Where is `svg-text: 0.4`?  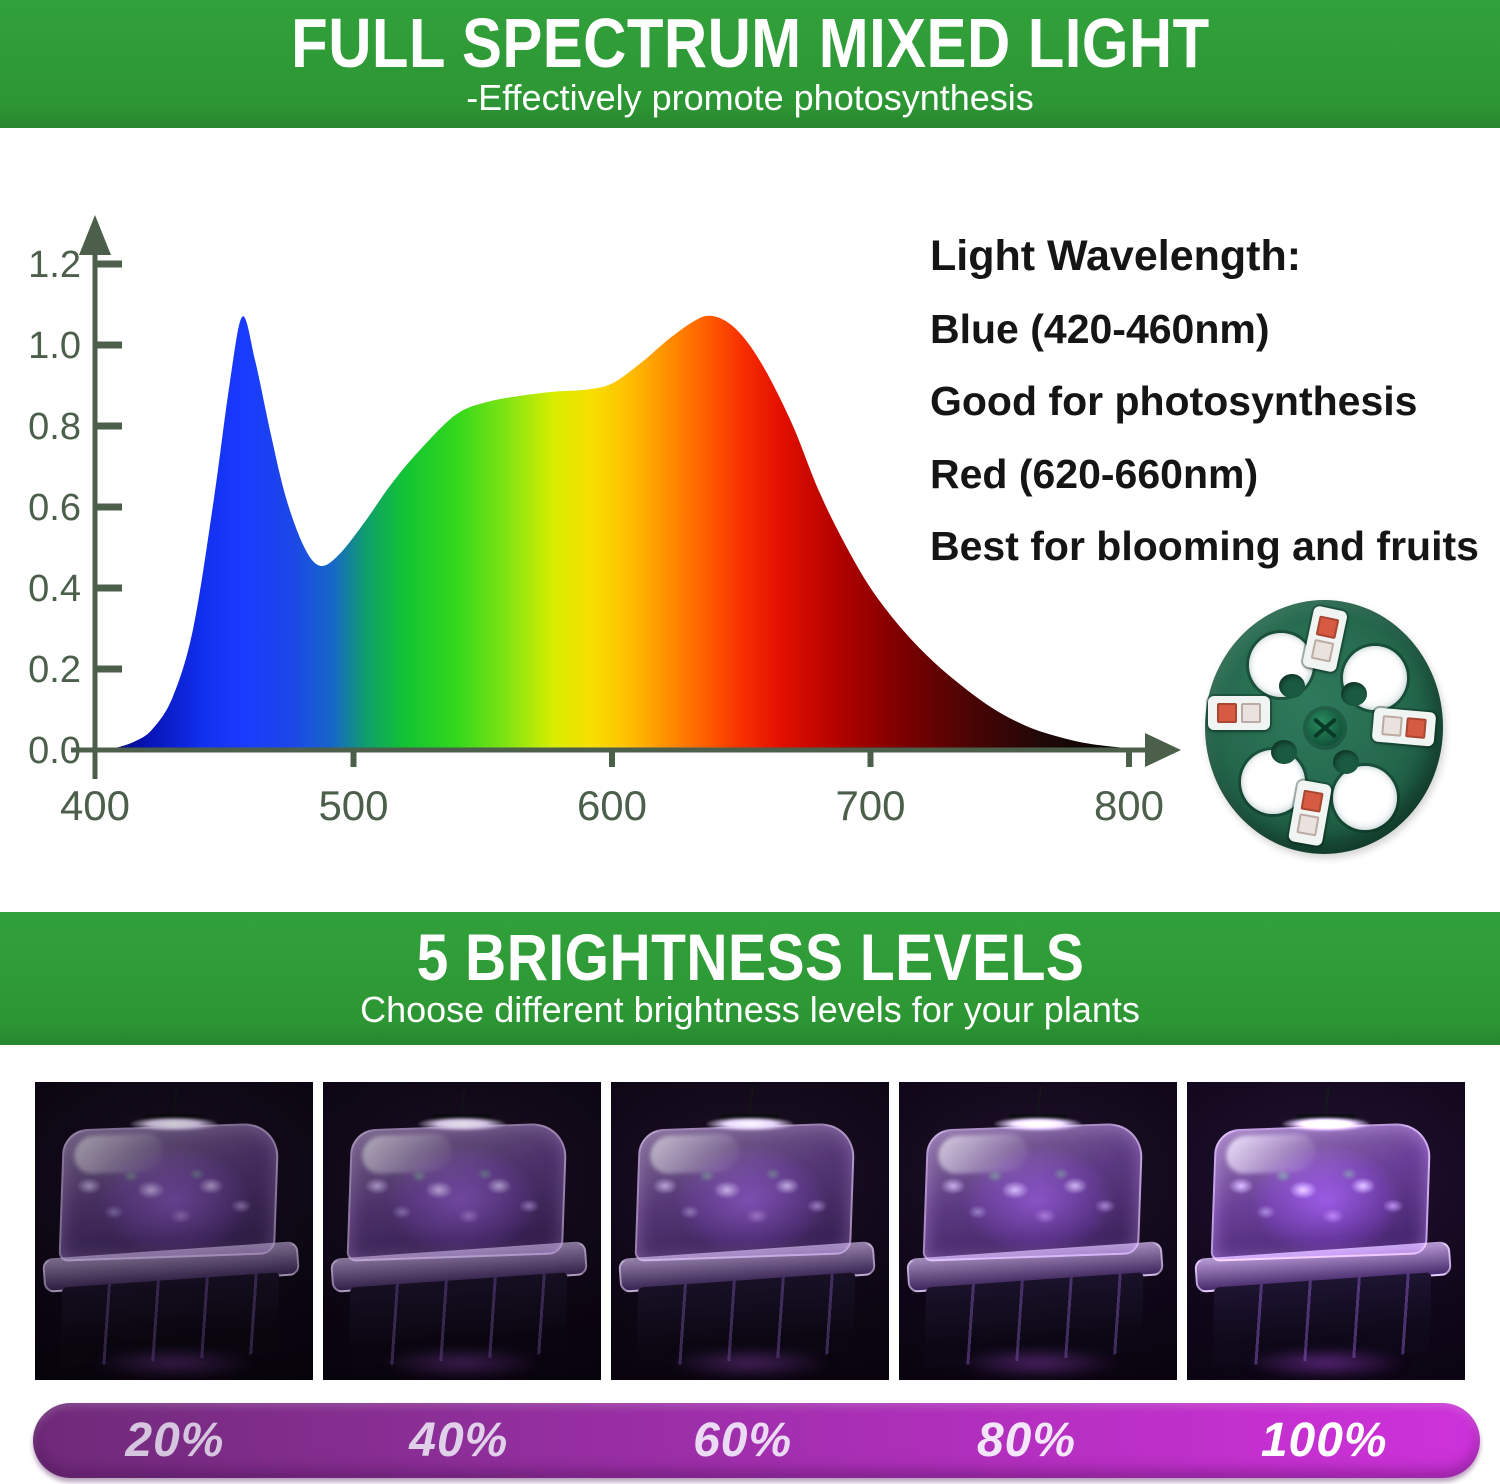
svg-text: 0.4 is located at coordinates (54, 589).